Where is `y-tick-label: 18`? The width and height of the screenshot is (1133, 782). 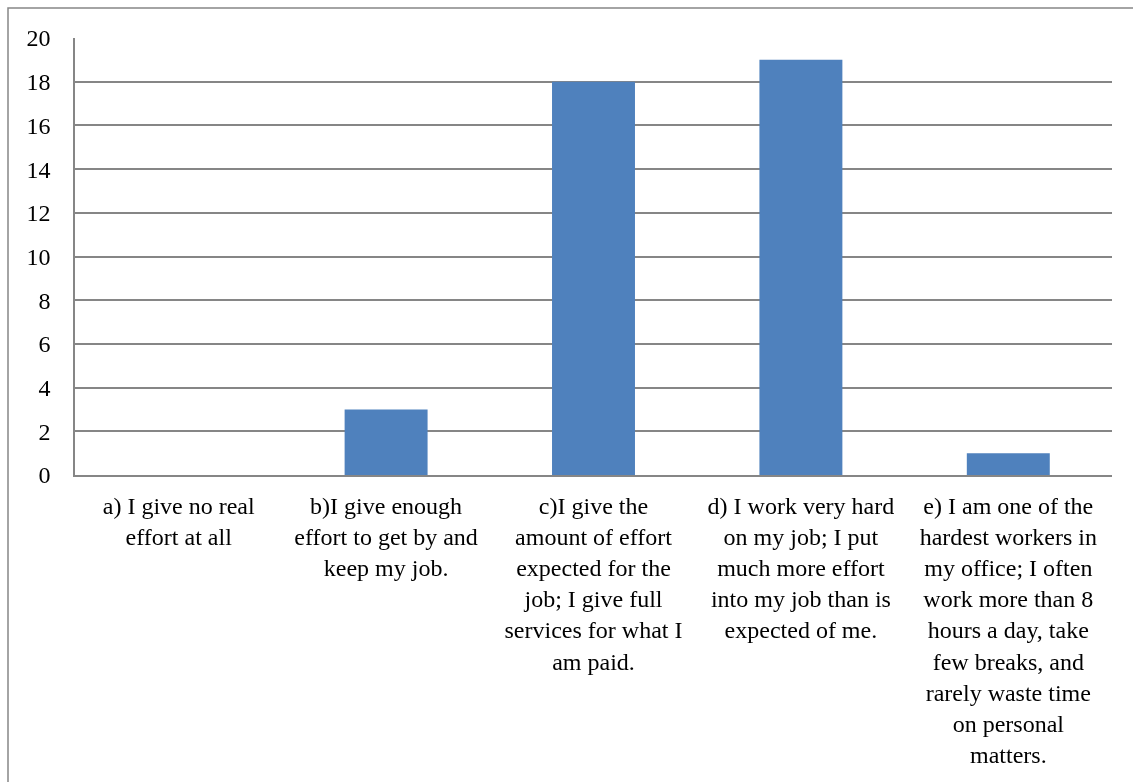
y-tick-label: 18 is located at coordinates (38, 82).